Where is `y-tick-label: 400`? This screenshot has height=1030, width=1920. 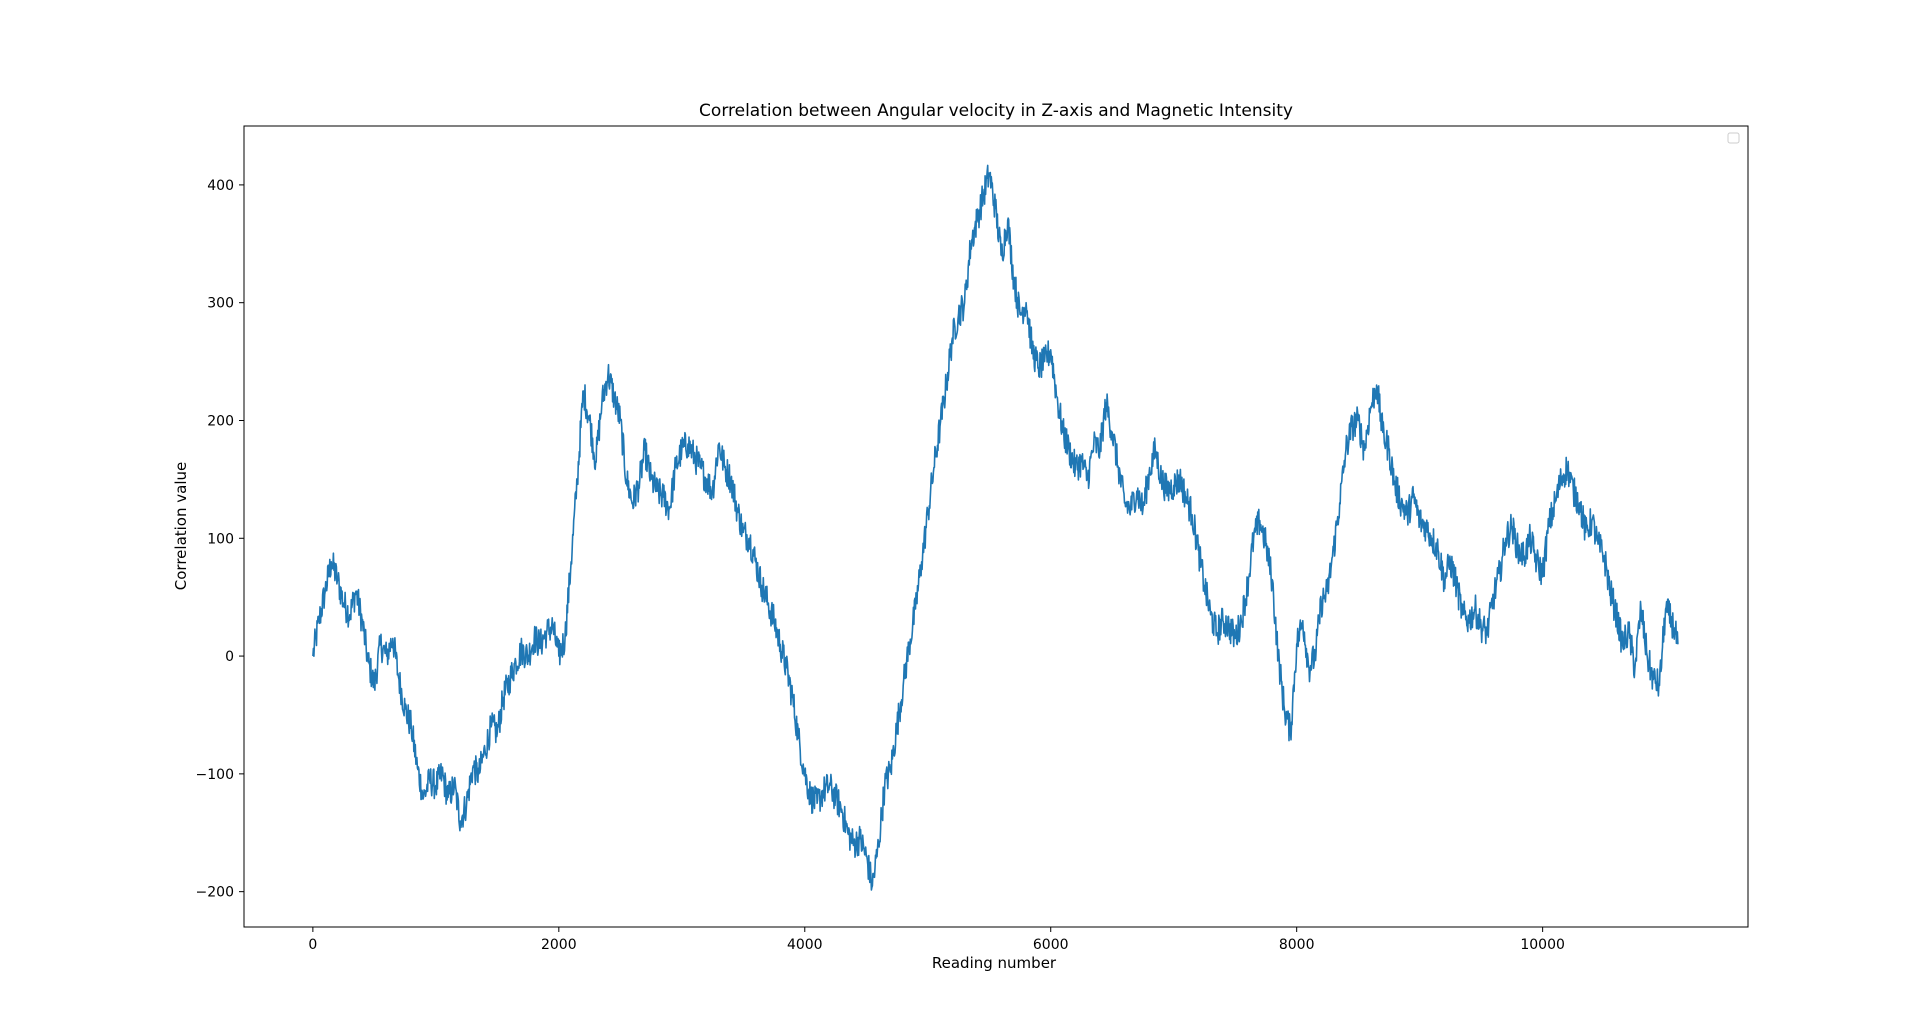 y-tick-label: 400 is located at coordinates (220, 186).